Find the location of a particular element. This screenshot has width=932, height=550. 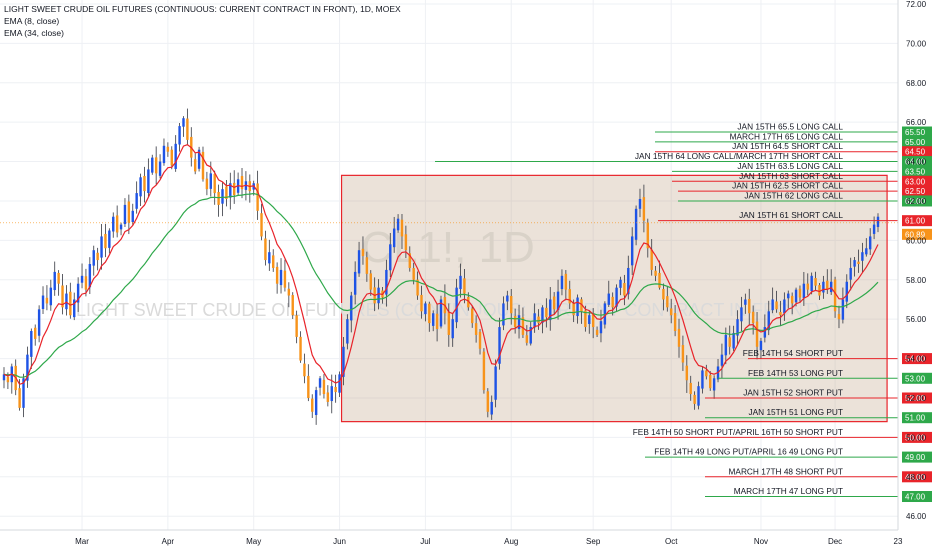

option-level-label: JAN 15TH 51 LONG PUT is located at coordinates (795, 412).